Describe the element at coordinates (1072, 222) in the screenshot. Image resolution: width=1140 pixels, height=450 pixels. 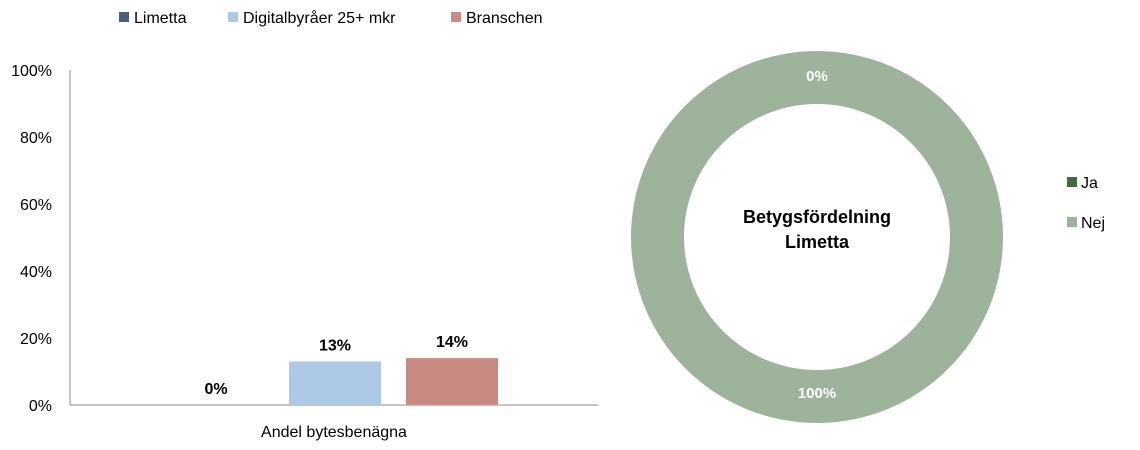
I see `legend-swatch-nej` at that location.